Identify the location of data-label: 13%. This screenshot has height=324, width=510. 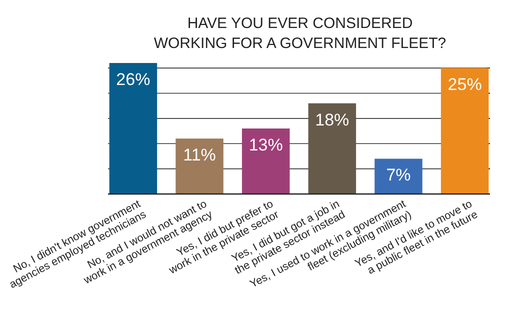
(265, 145).